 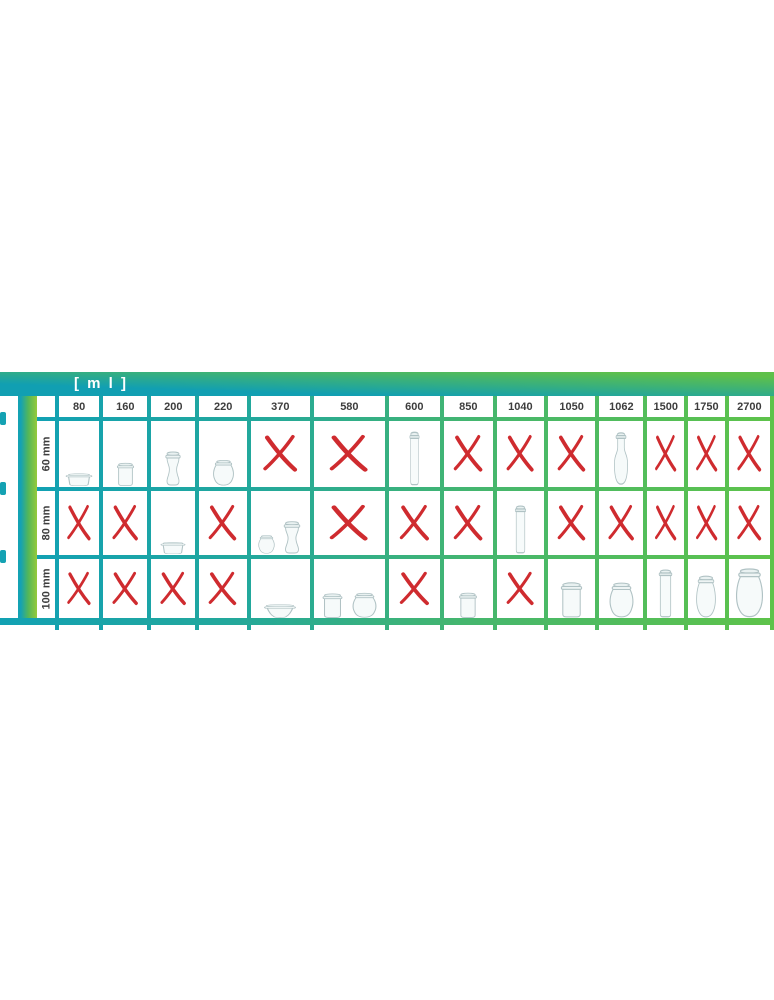 I want to click on bottom-line, so click(x=387, y=621).